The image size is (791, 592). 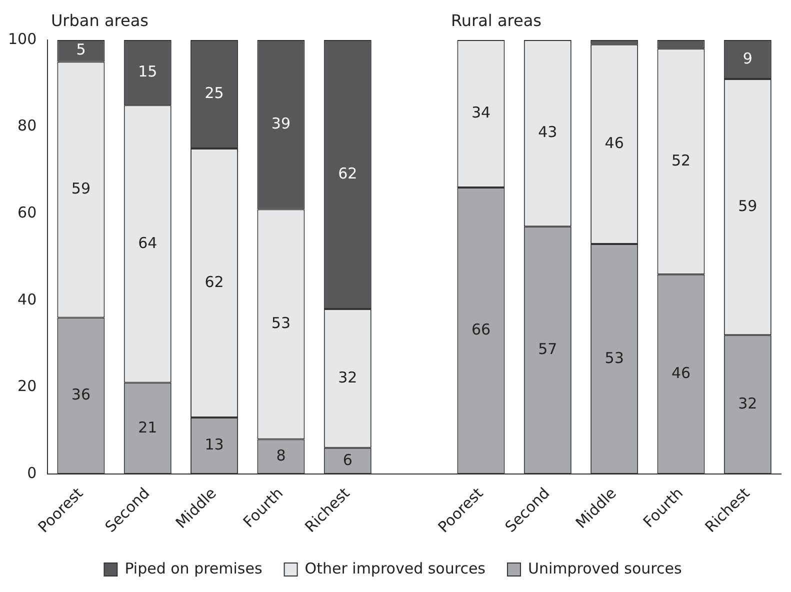 I want to click on data-label: 9, so click(x=747, y=58).